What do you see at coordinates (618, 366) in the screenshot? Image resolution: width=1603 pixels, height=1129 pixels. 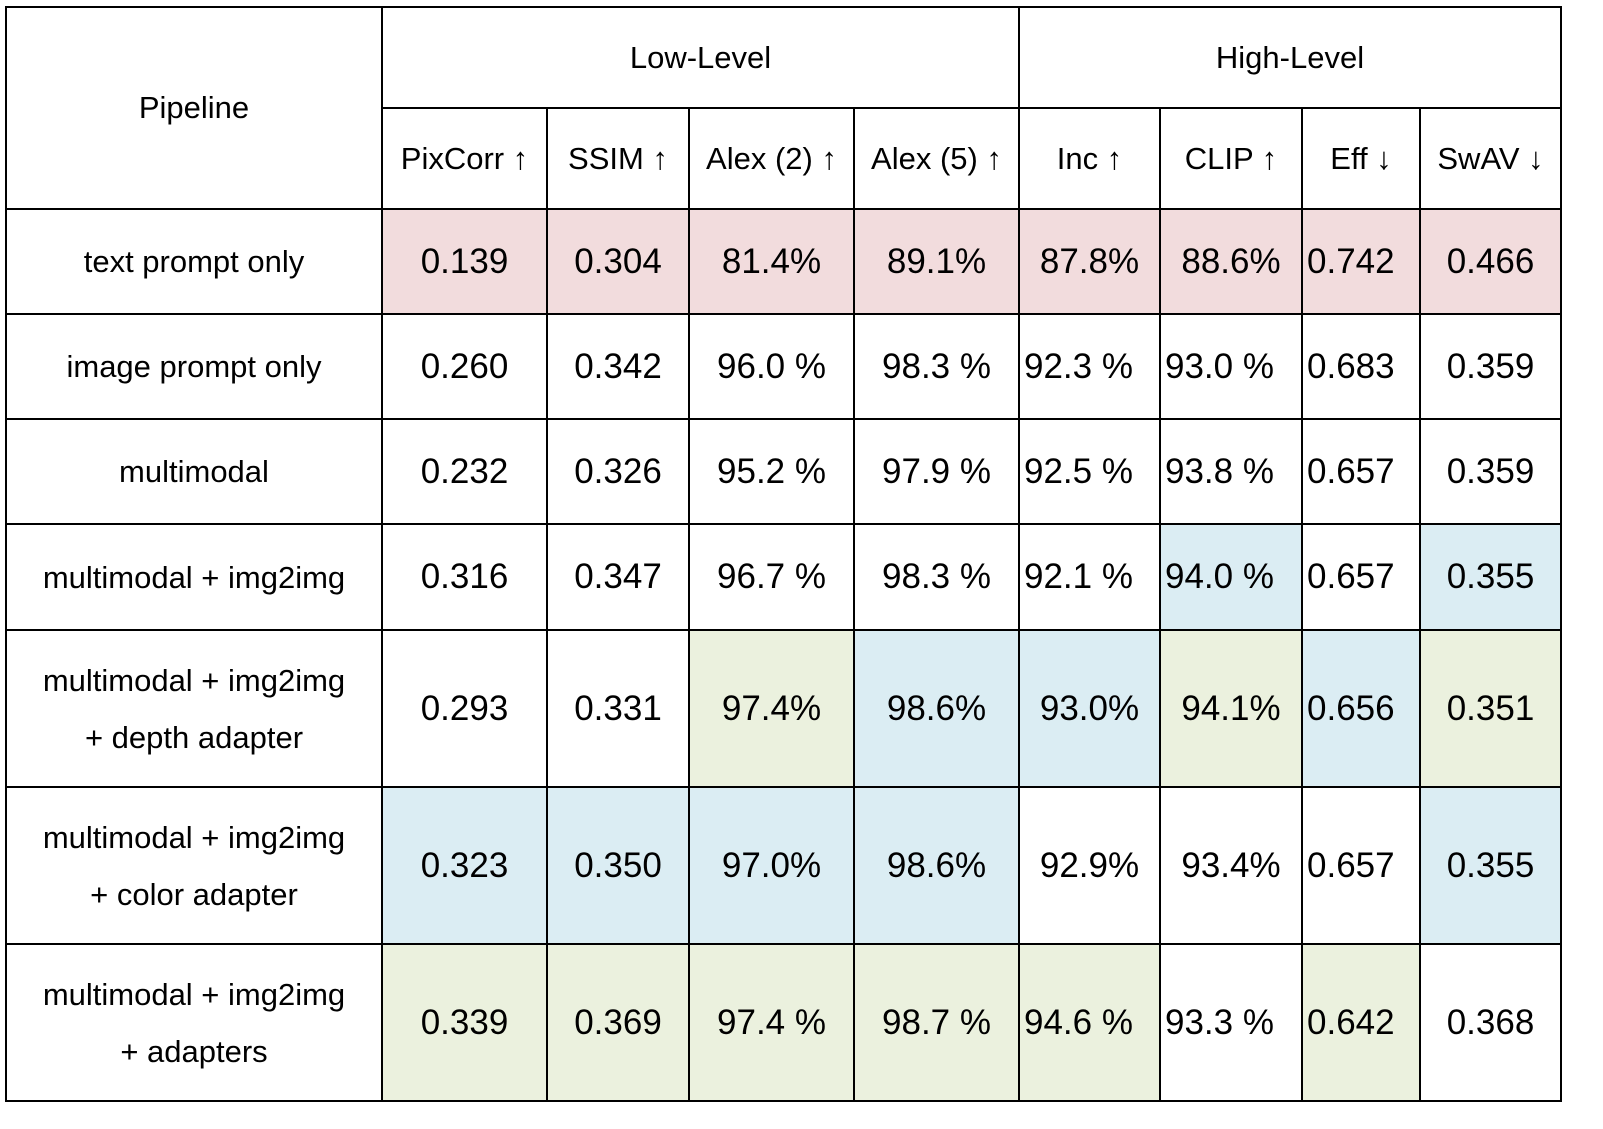 I see `value-cell-ssim: 0.342` at bounding box center [618, 366].